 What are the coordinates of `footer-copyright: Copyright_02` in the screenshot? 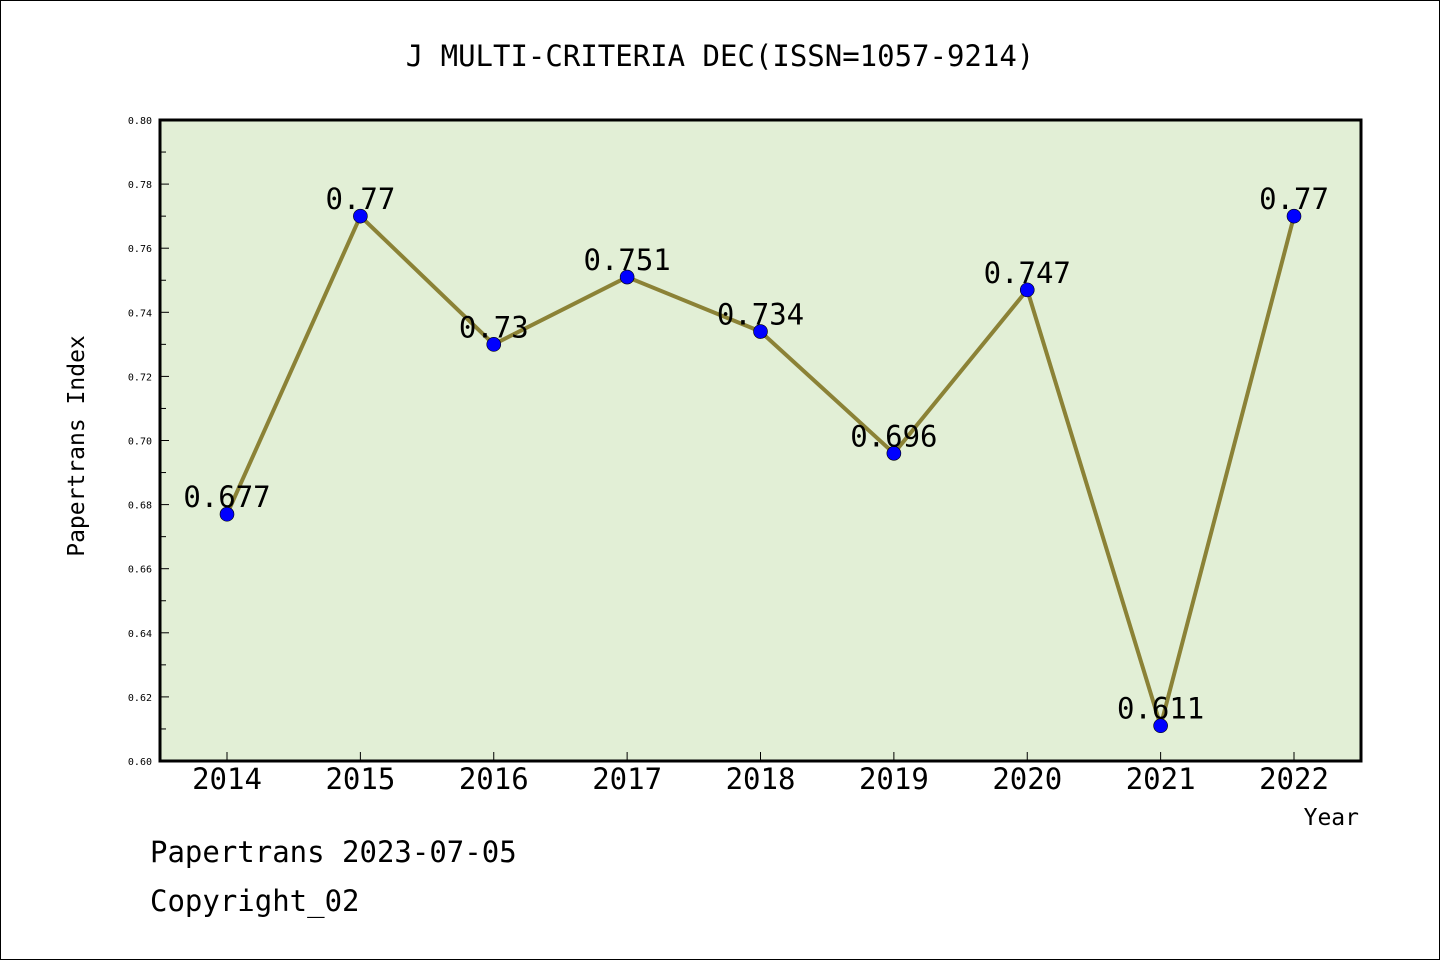 It's located at (255, 901).